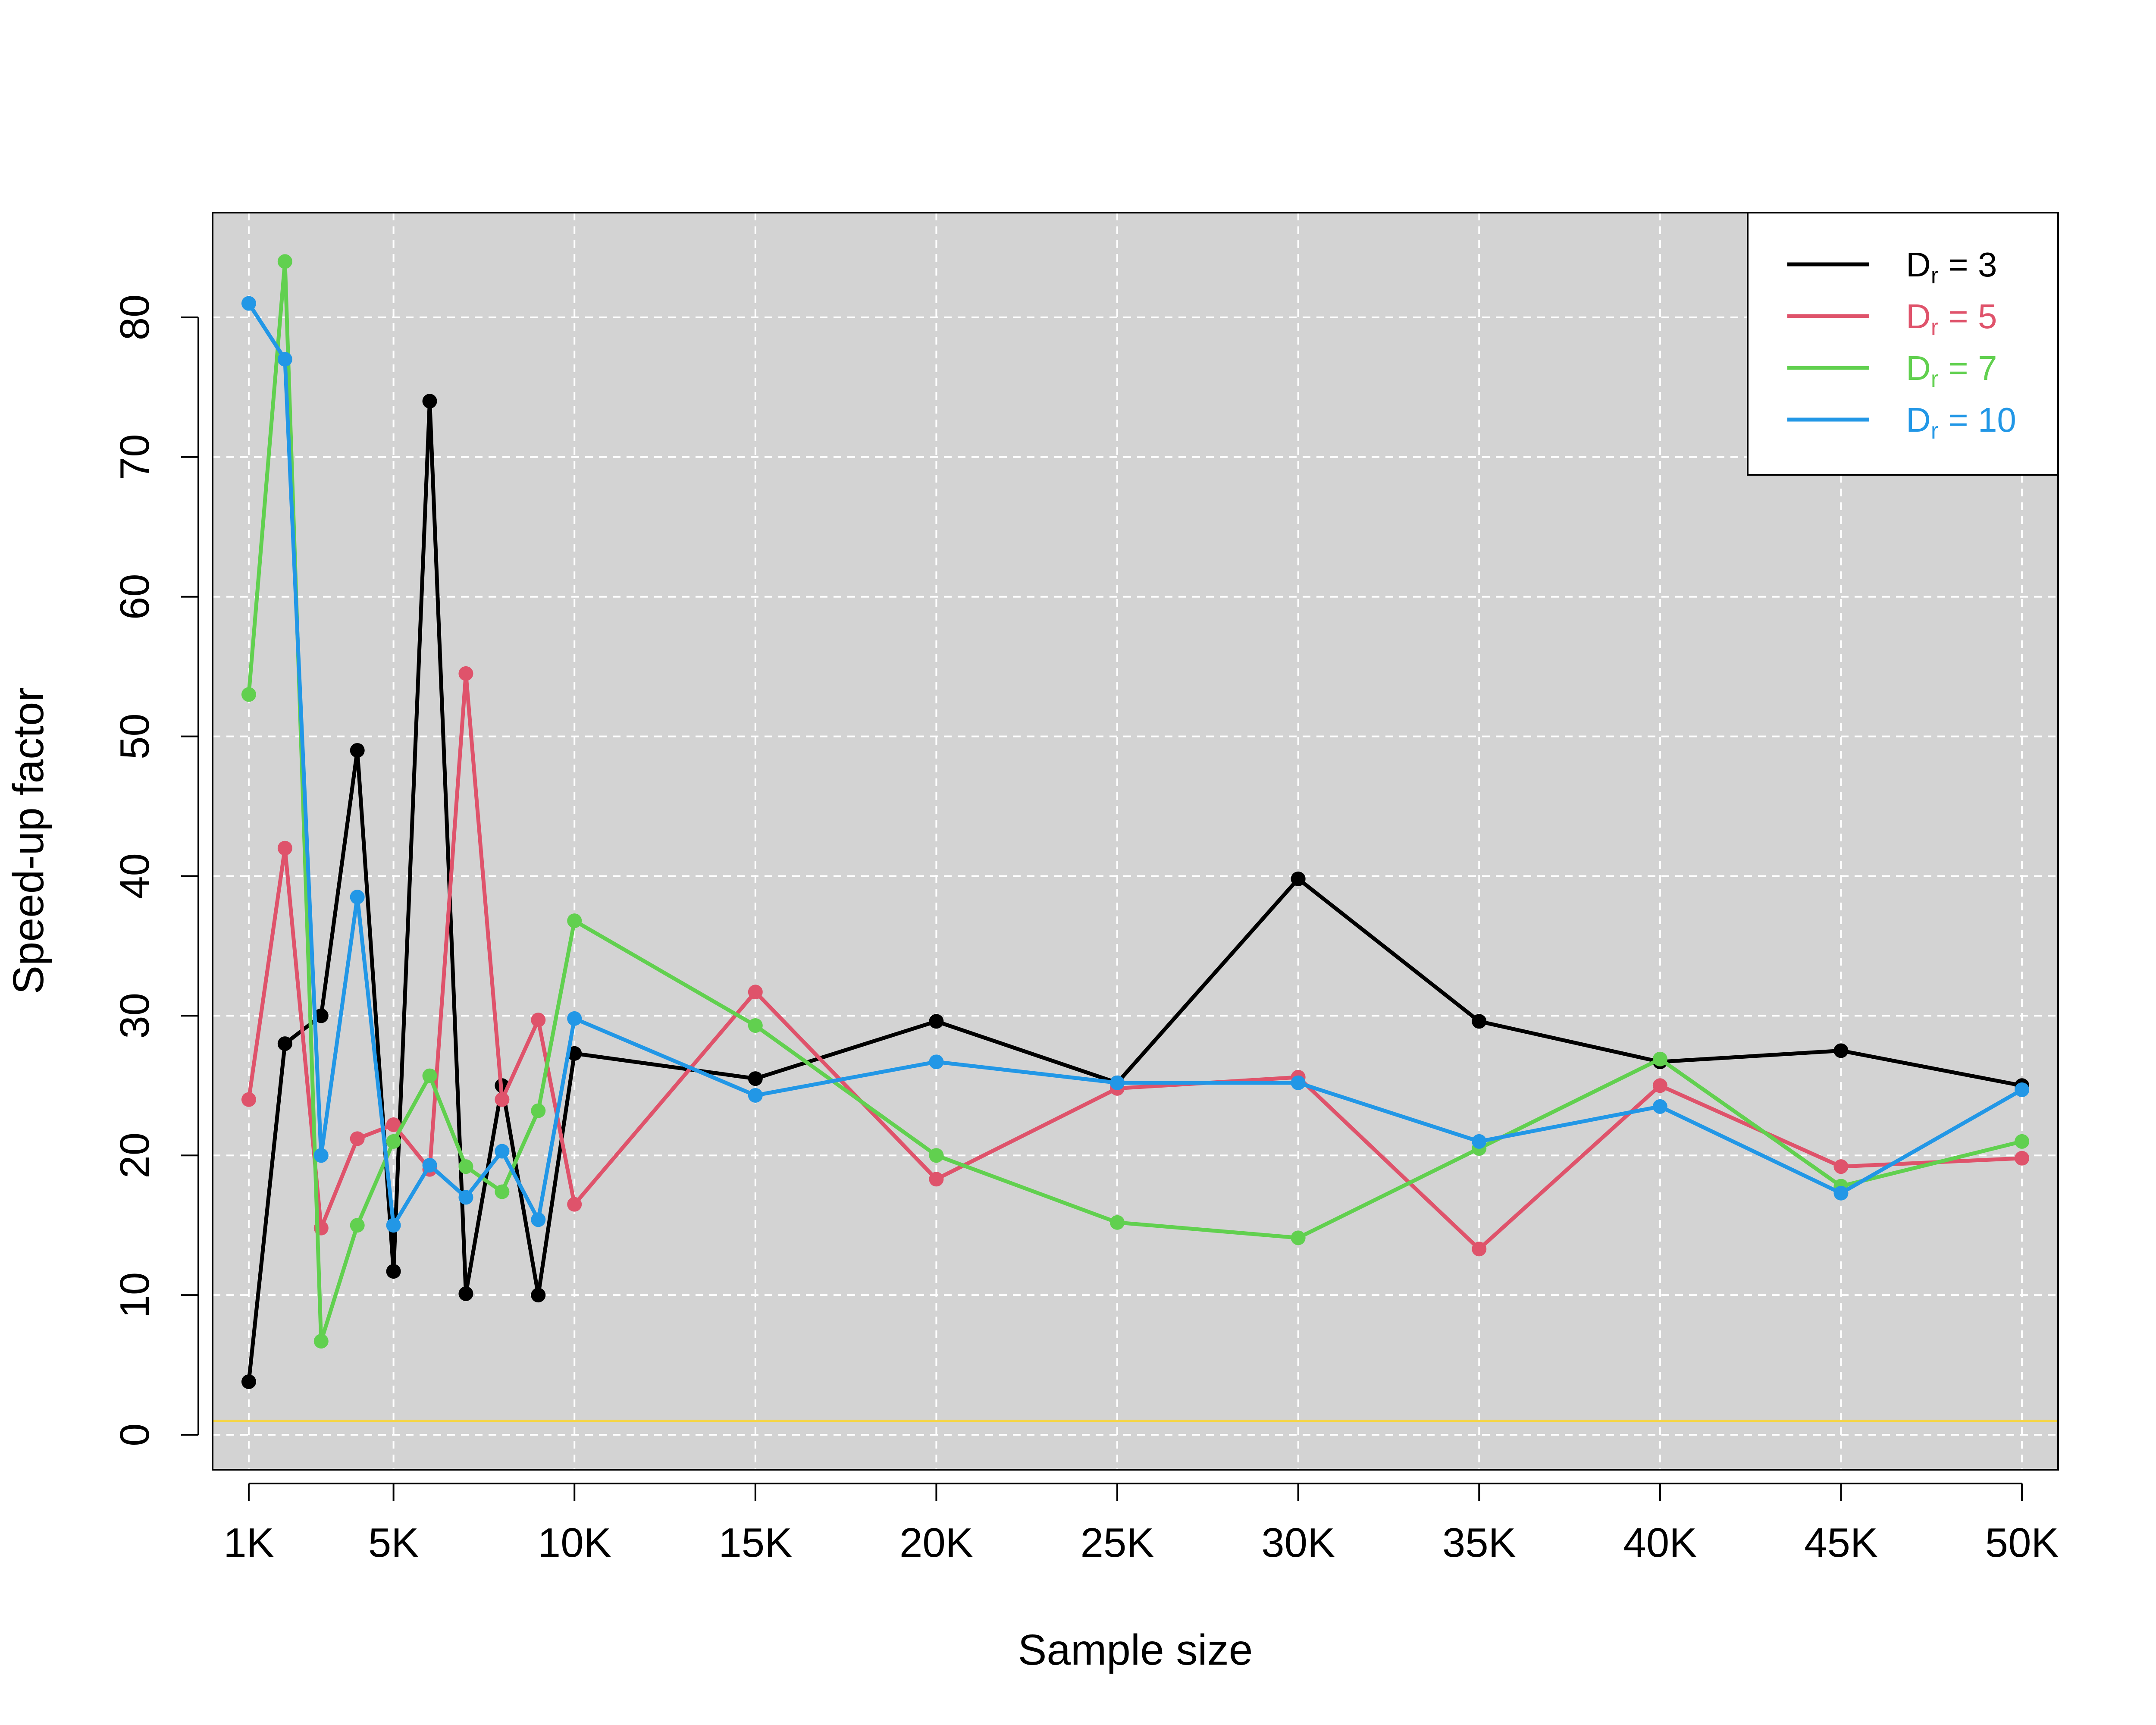 This screenshot has height=1725, width=2156. I want to click on legend-label: Dr = 3, so click(1951, 267).